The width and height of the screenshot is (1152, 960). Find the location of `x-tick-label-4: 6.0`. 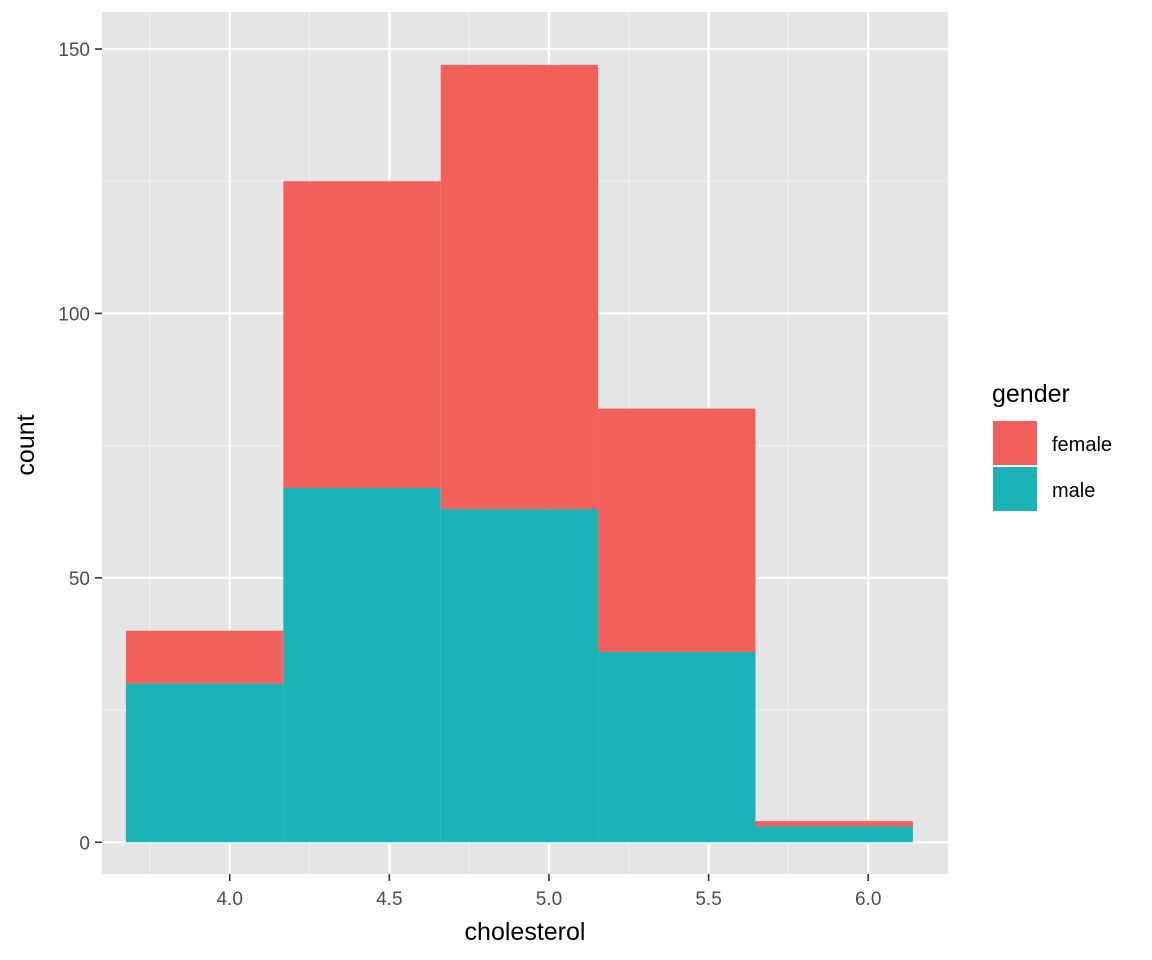

x-tick-label-4: 6.0 is located at coordinates (868, 899).